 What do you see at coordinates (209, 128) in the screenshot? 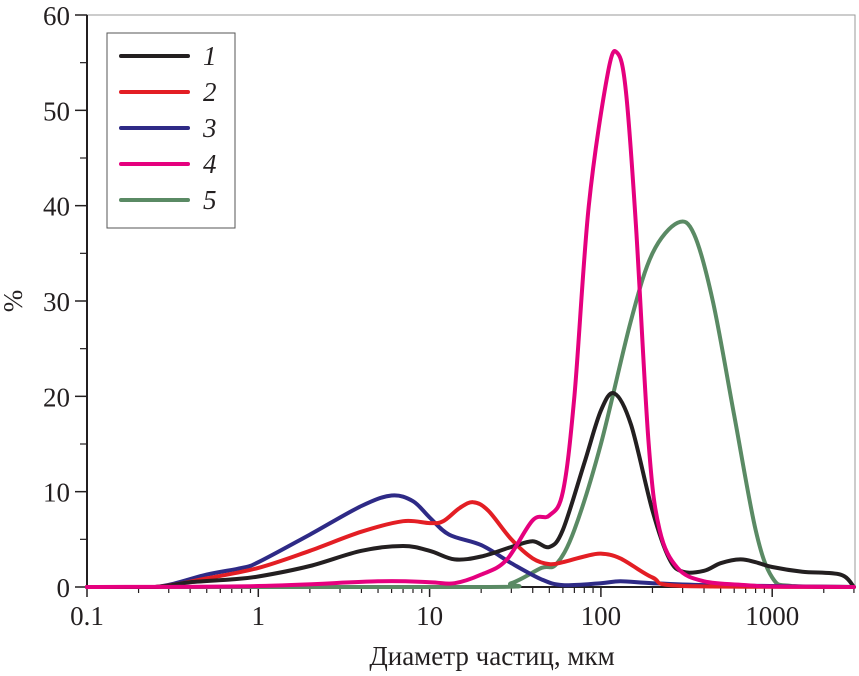
I see `legend-label-3: 3` at bounding box center [209, 128].